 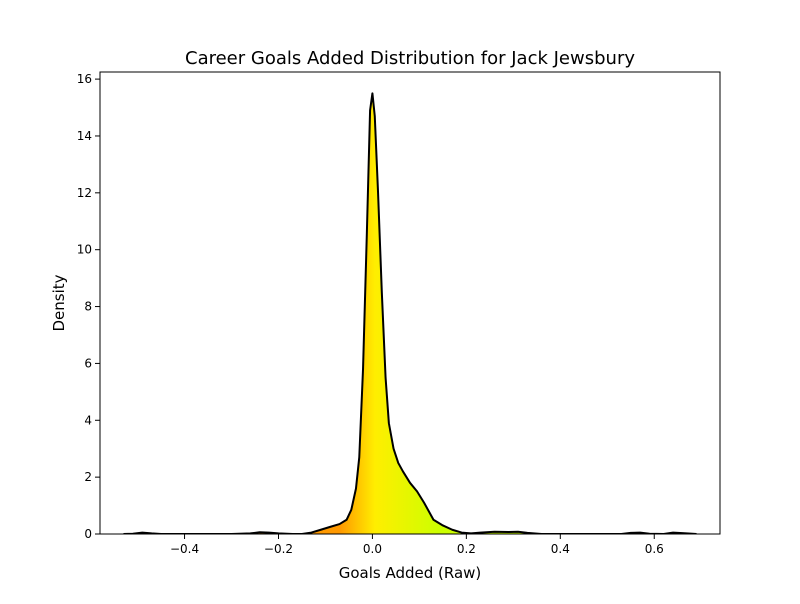 What do you see at coordinates (88, 363) in the screenshot?
I see `y-tick-label: 6` at bounding box center [88, 363].